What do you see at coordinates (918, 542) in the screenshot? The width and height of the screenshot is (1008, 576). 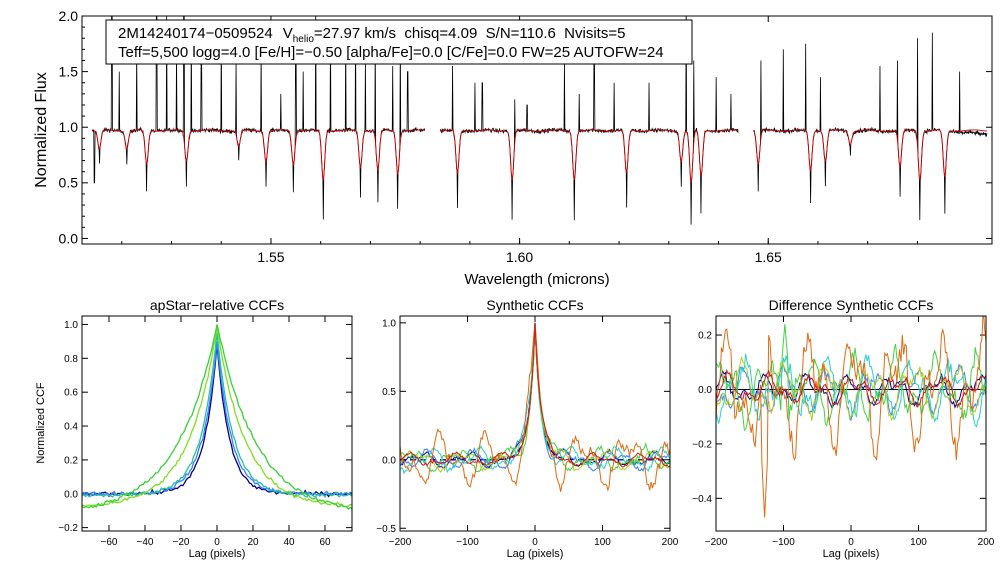 I see `difference-ccf-x-tick-label: 100` at bounding box center [918, 542].